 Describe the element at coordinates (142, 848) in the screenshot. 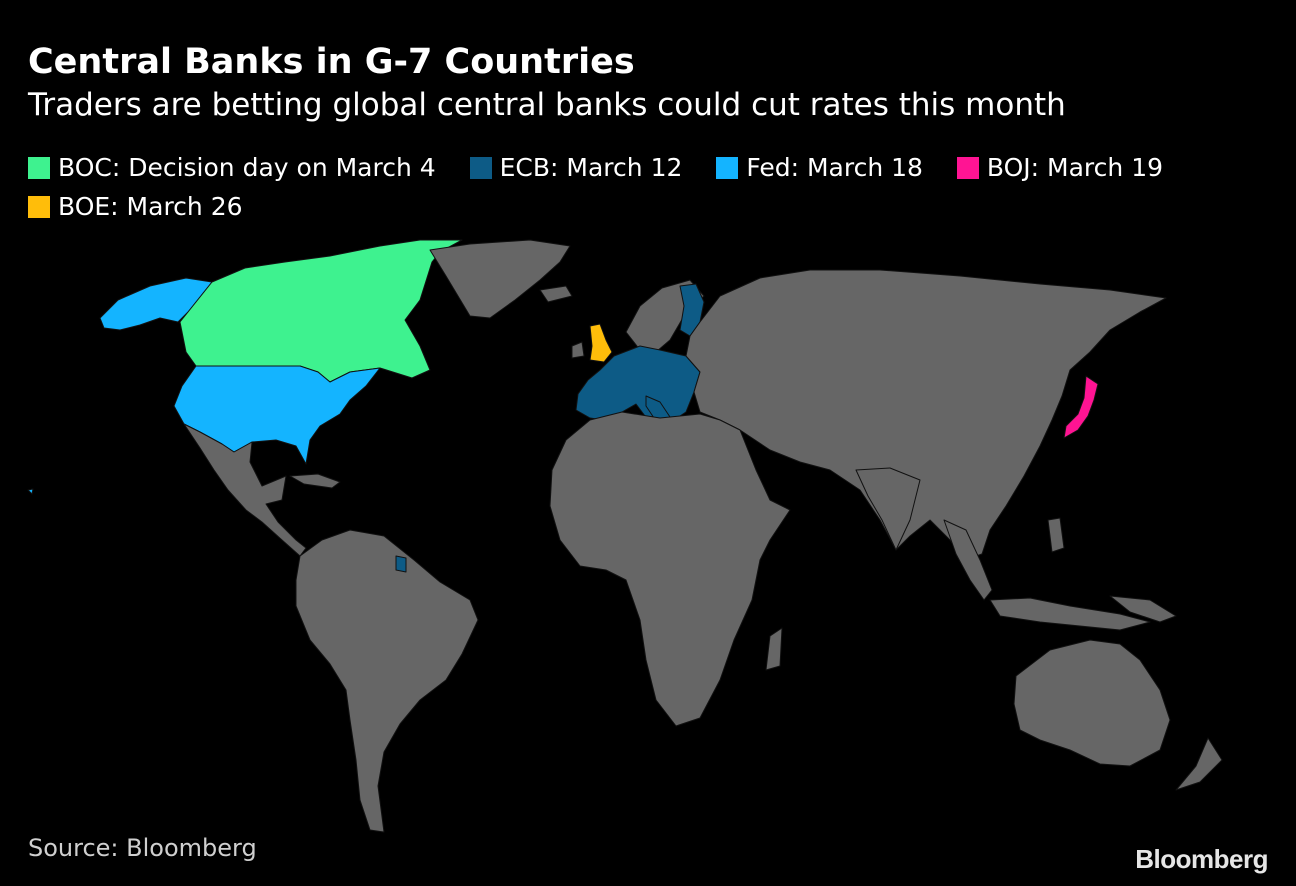

I see `source-note: Source: Bloomberg` at that location.